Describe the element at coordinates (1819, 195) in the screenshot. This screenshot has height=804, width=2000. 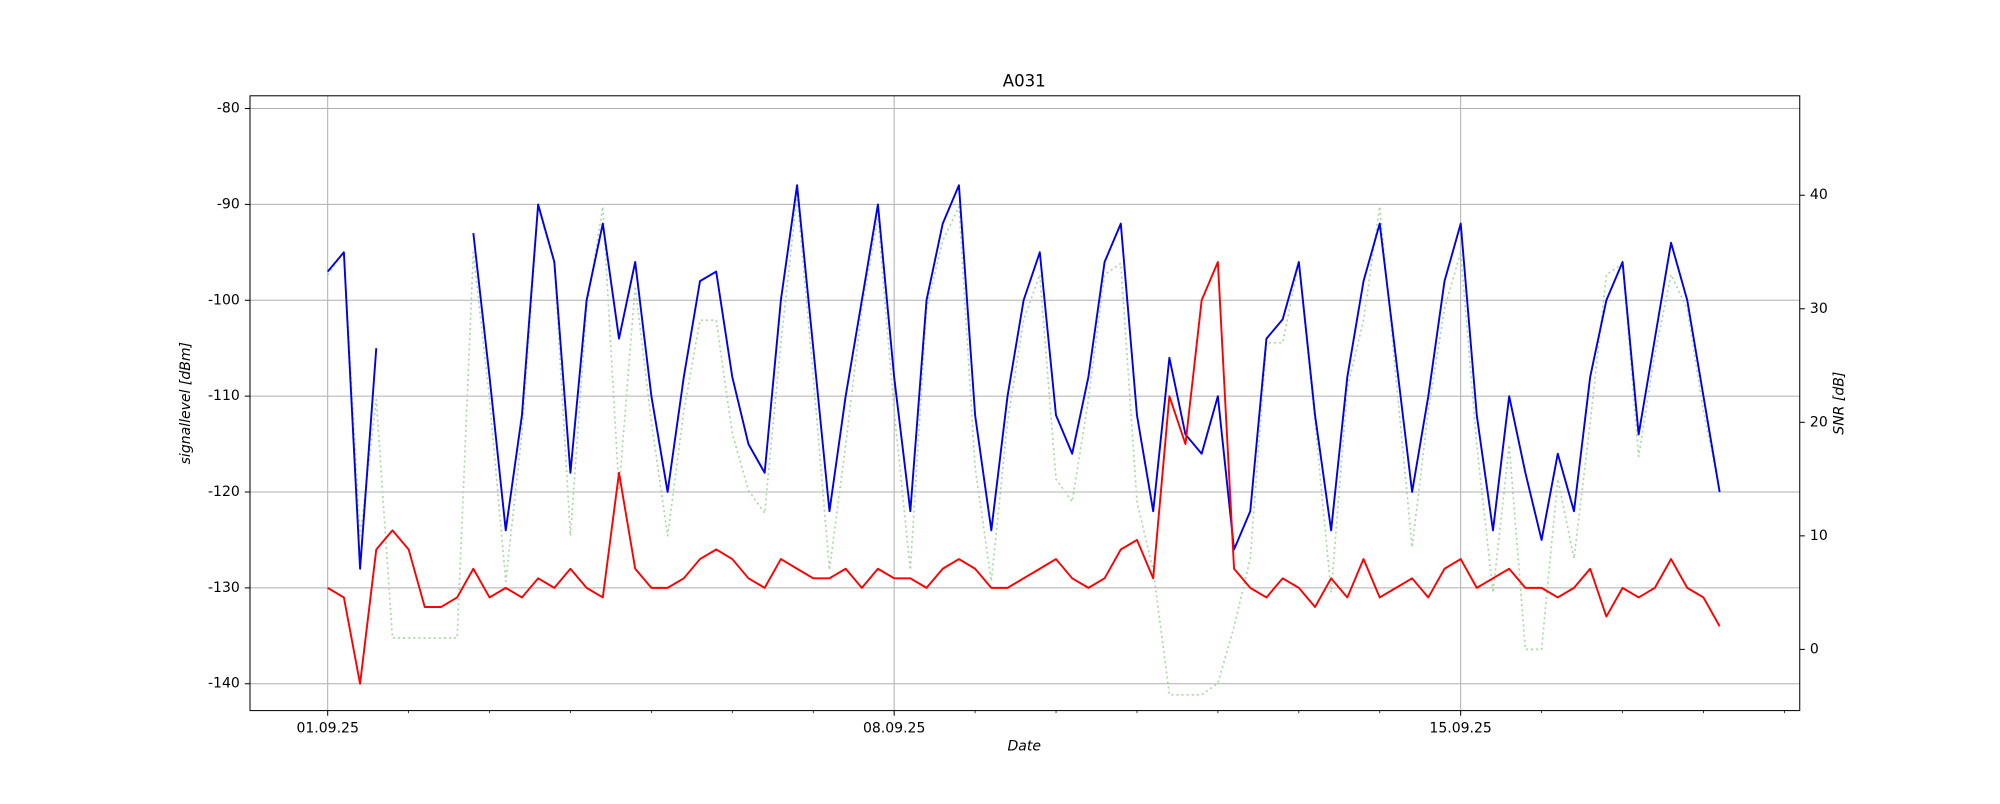
I see `y2-tick-label: 40` at that location.